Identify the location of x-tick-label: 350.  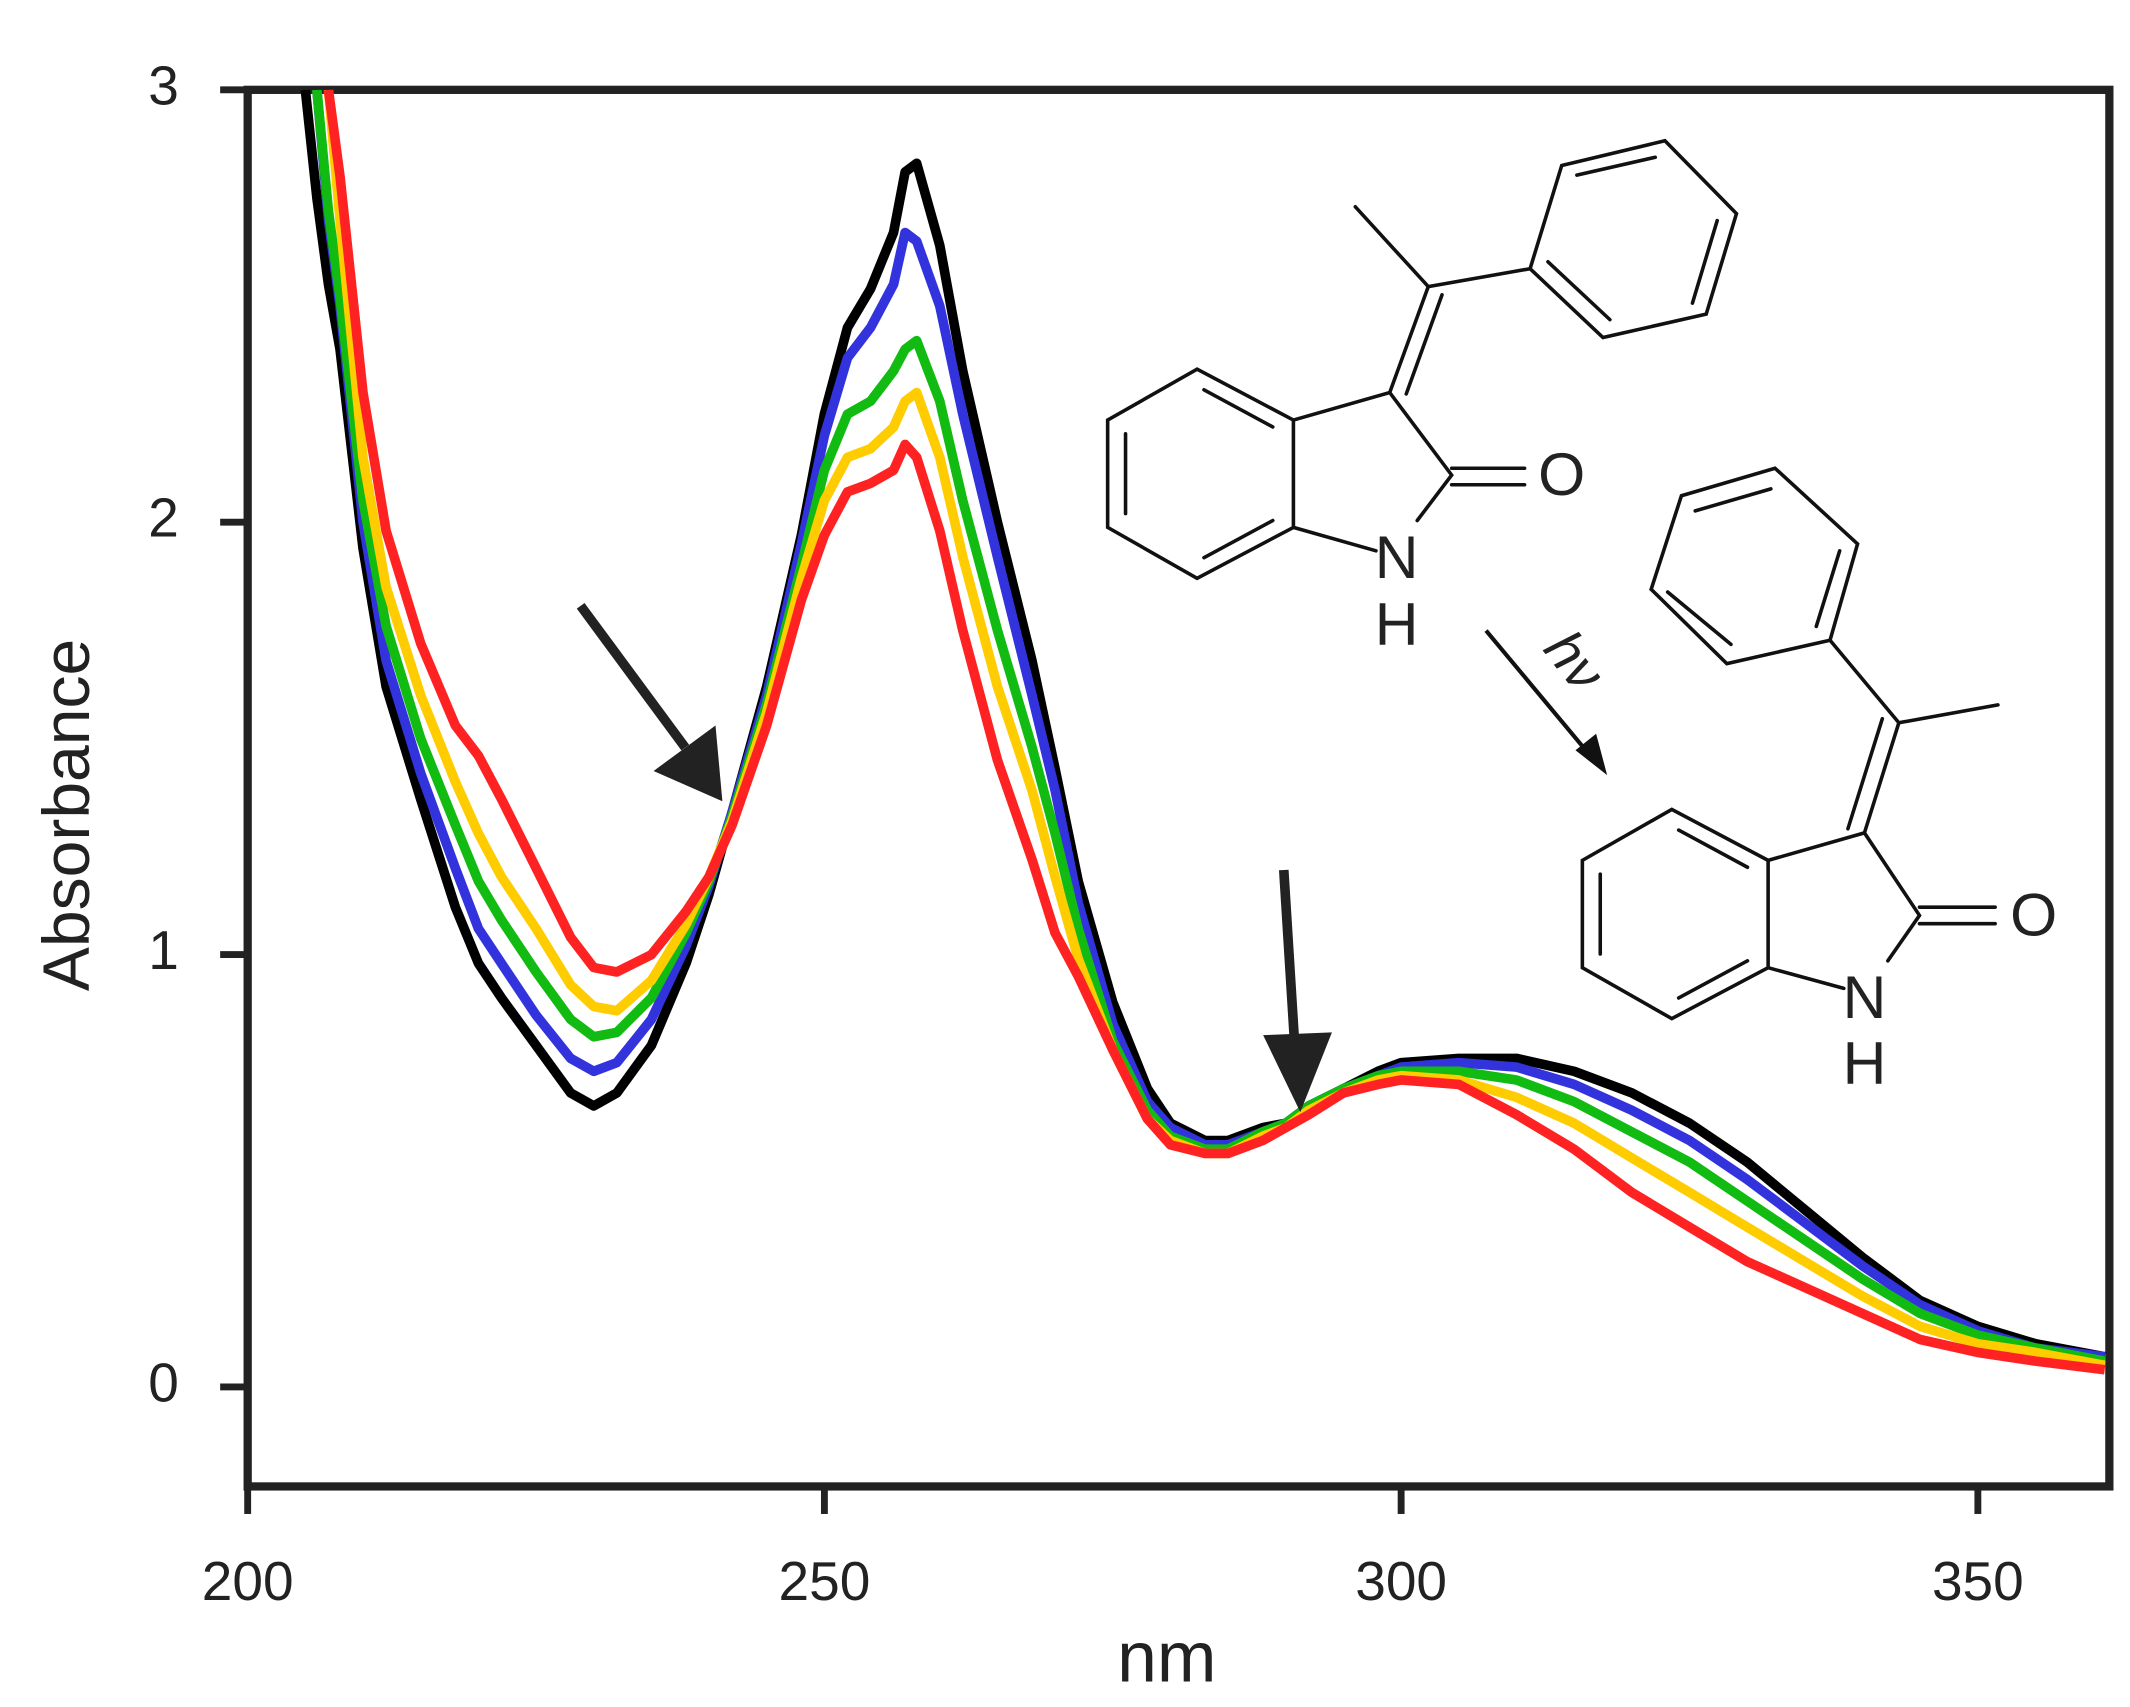
(1978, 1581).